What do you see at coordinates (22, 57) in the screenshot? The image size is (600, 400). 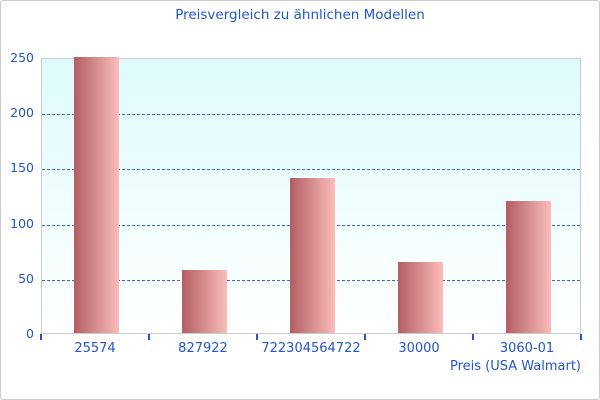 I see `y-tick-label-250: 250` at bounding box center [22, 57].